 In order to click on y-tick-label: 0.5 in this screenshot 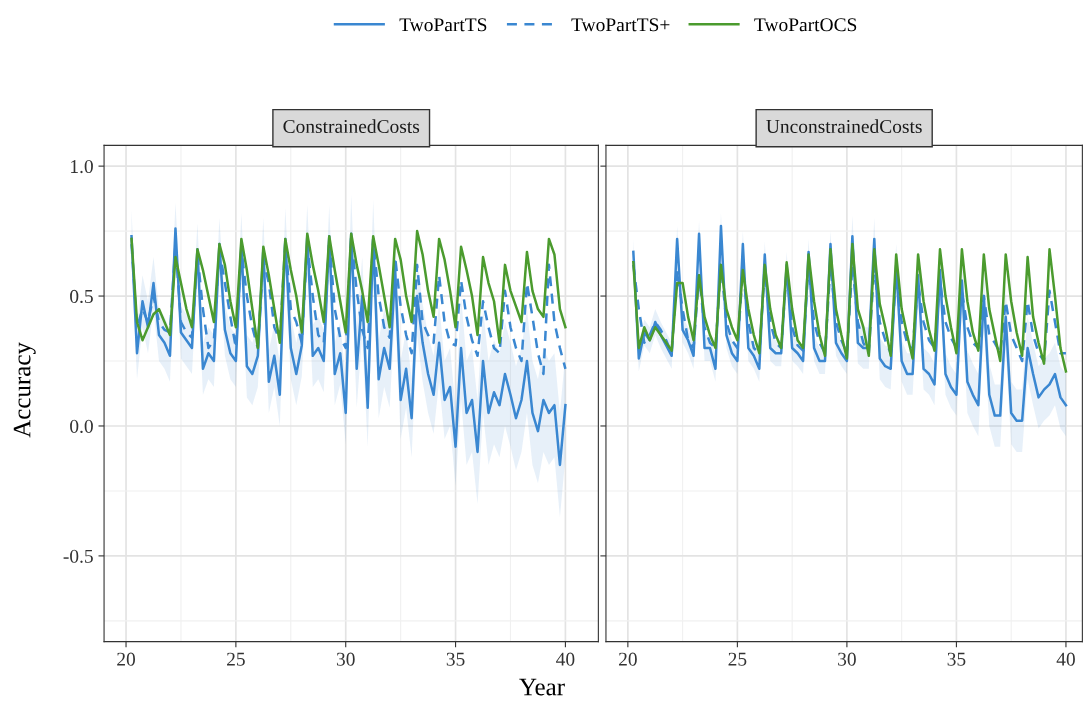, I will do `click(81, 296)`.